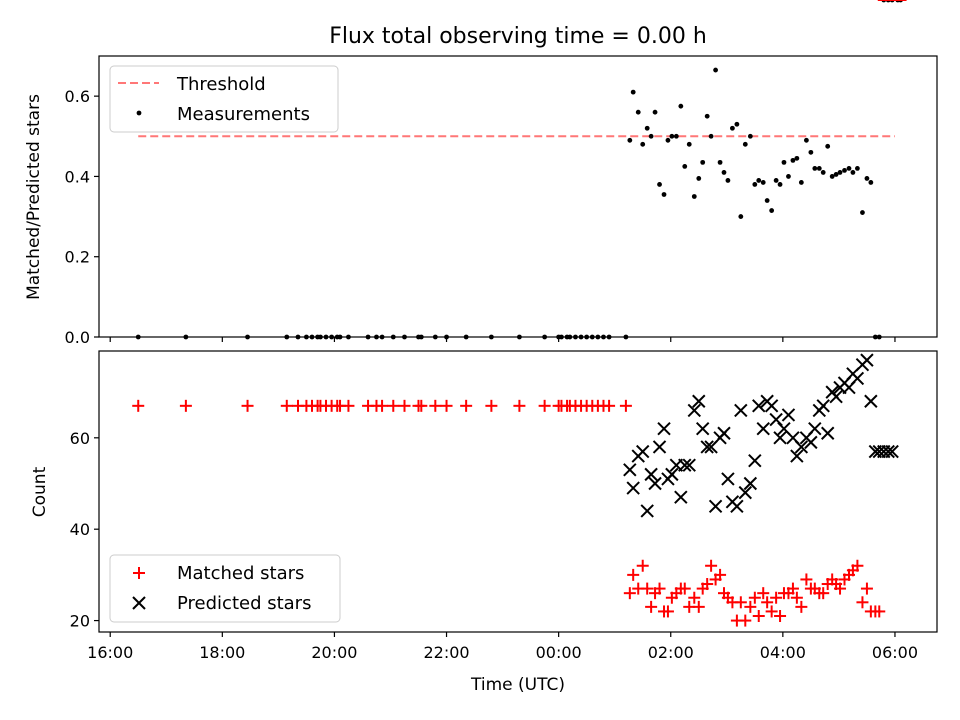 The height and width of the screenshot is (720, 960). I want to click on x-tick-label: 06:00, so click(895, 652).